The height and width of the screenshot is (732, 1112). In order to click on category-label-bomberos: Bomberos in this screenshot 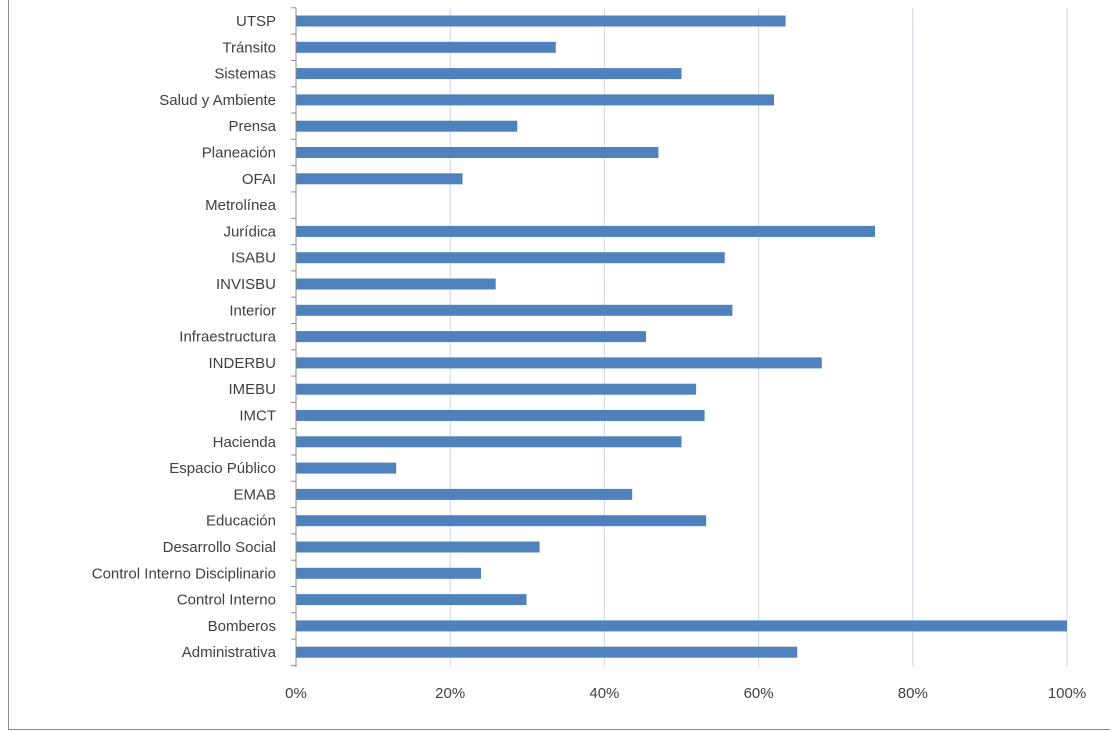, I will do `click(242, 626)`.